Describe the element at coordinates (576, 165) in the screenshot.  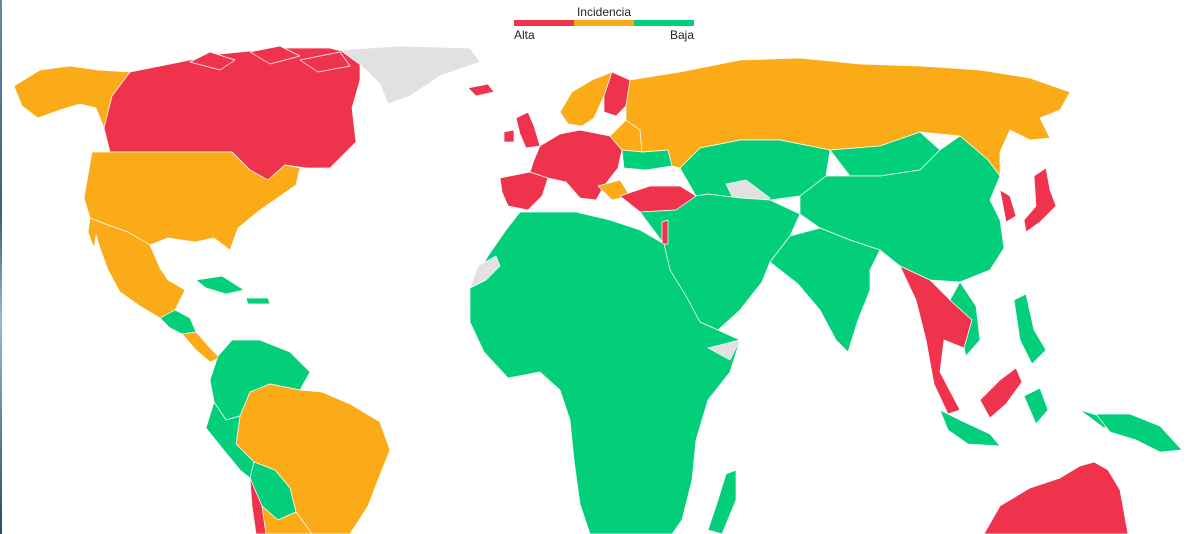
I see `region-western-europe` at that location.